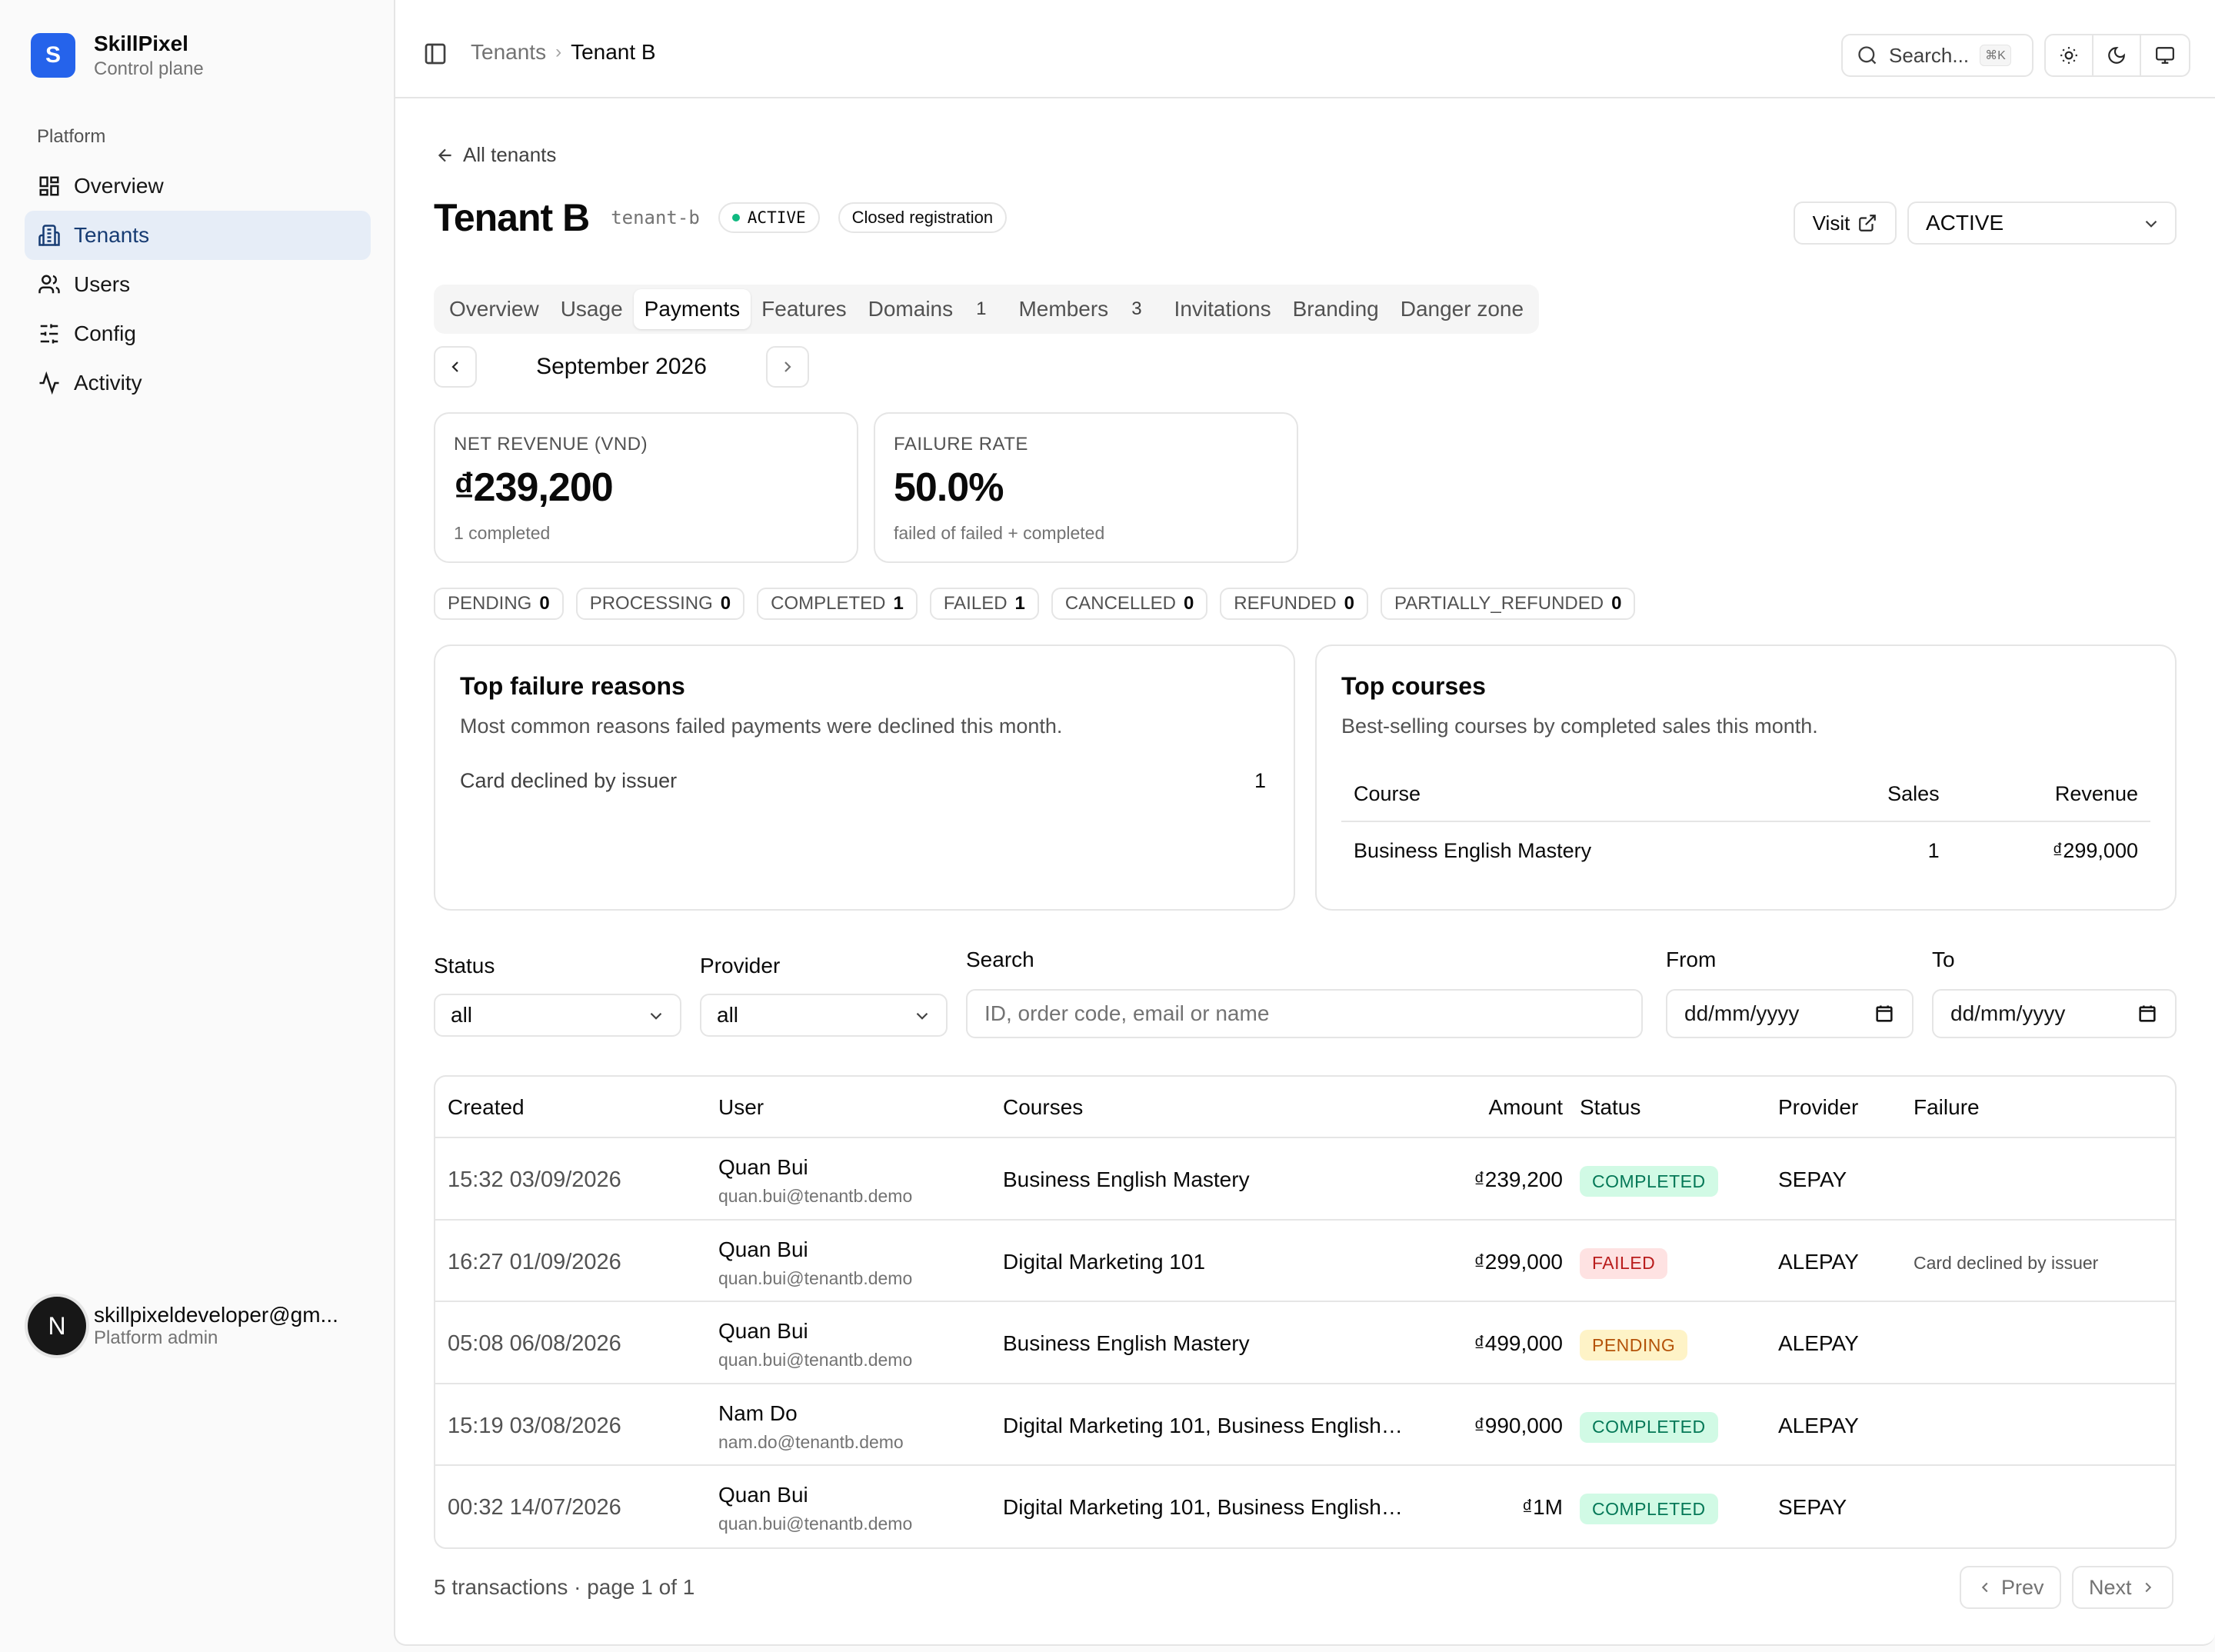  Describe the element at coordinates (2006, 1262) in the screenshot. I see `failure-cell: Card declined by issuer` at that location.